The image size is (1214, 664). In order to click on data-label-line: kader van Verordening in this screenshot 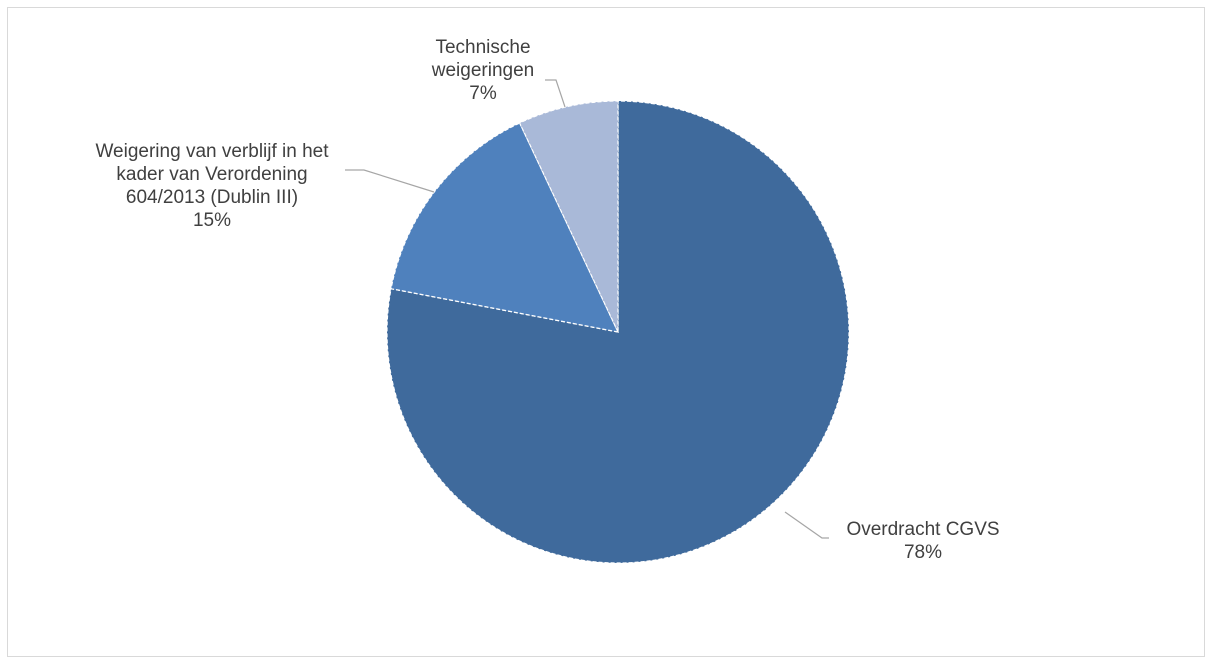, I will do `click(211, 174)`.